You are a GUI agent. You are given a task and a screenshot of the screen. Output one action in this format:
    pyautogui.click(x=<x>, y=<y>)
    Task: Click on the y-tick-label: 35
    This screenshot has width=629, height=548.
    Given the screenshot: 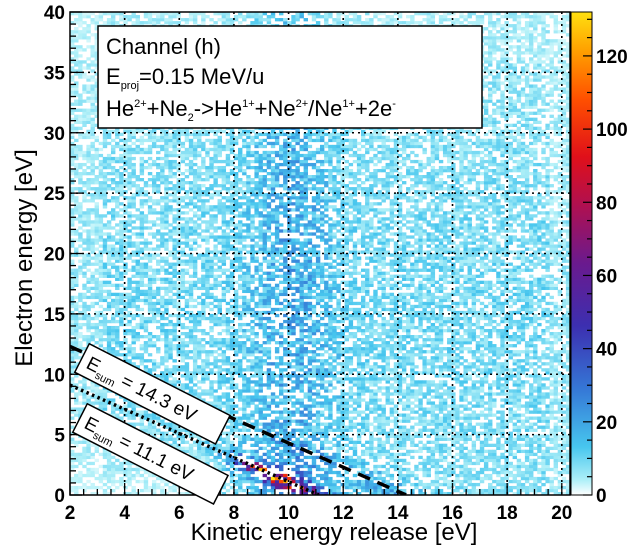 What is the action you would take?
    pyautogui.click(x=55, y=73)
    